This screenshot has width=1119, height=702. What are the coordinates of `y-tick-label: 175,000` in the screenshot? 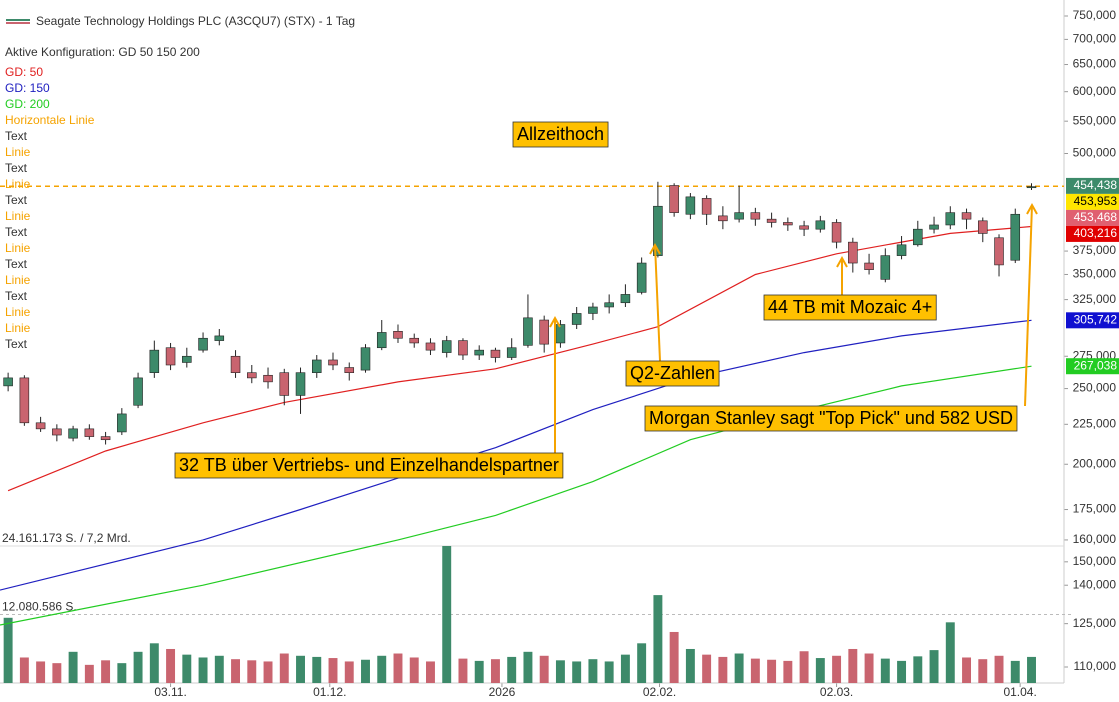 It's located at (1095, 509).